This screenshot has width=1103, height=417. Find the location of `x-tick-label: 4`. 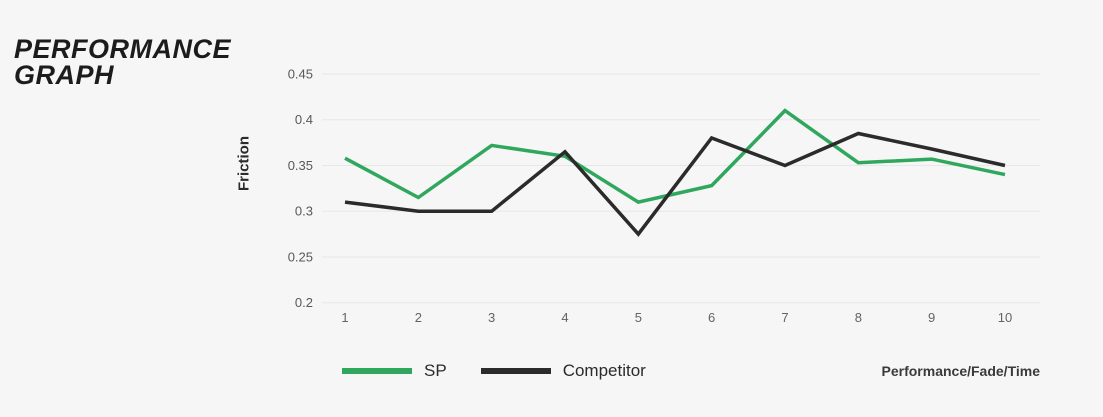

x-tick-label: 4 is located at coordinates (564, 317).